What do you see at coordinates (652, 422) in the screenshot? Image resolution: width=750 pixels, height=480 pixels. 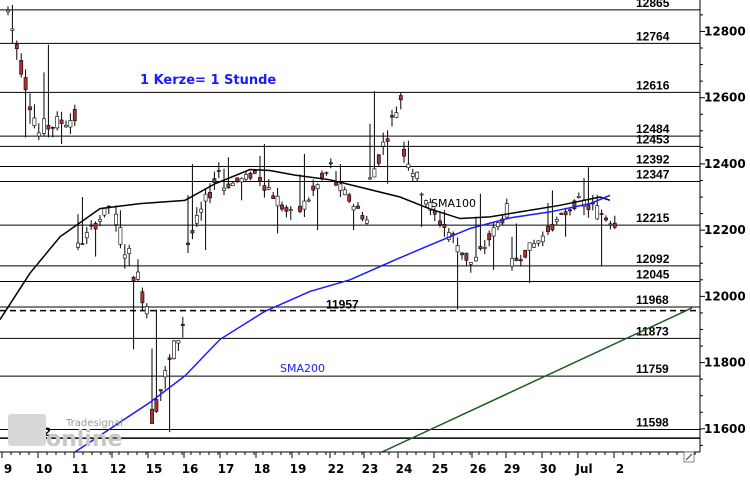 I see `level-label: 11598` at bounding box center [652, 422].